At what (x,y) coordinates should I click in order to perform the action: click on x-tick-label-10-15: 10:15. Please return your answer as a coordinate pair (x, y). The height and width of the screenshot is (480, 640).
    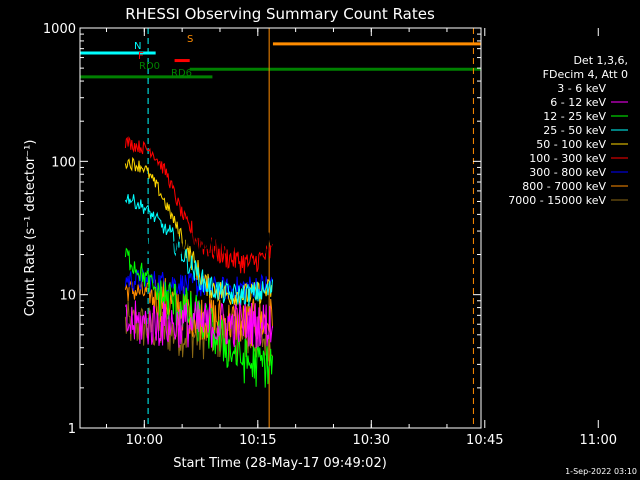
    Looking at the image, I should click on (257, 440).